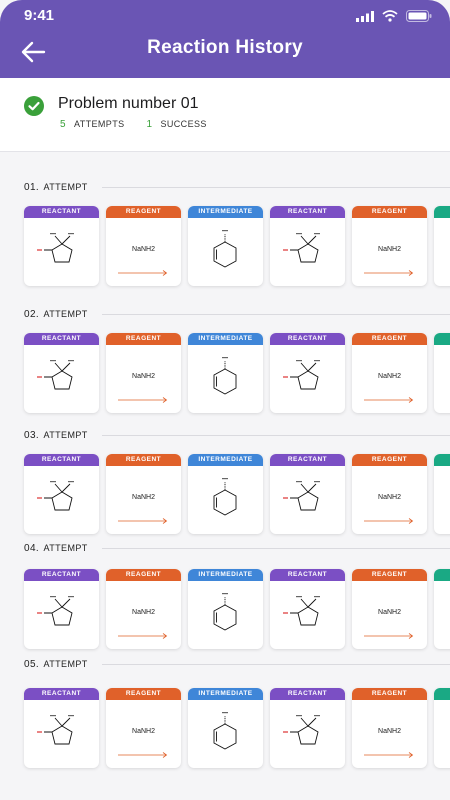 This screenshot has width=450, height=800. Describe the element at coordinates (225, 115) in the screenshot. I see `problem-summary: Problem number 01 5 ATTEMPTS 1 SUCCESS` at that location.